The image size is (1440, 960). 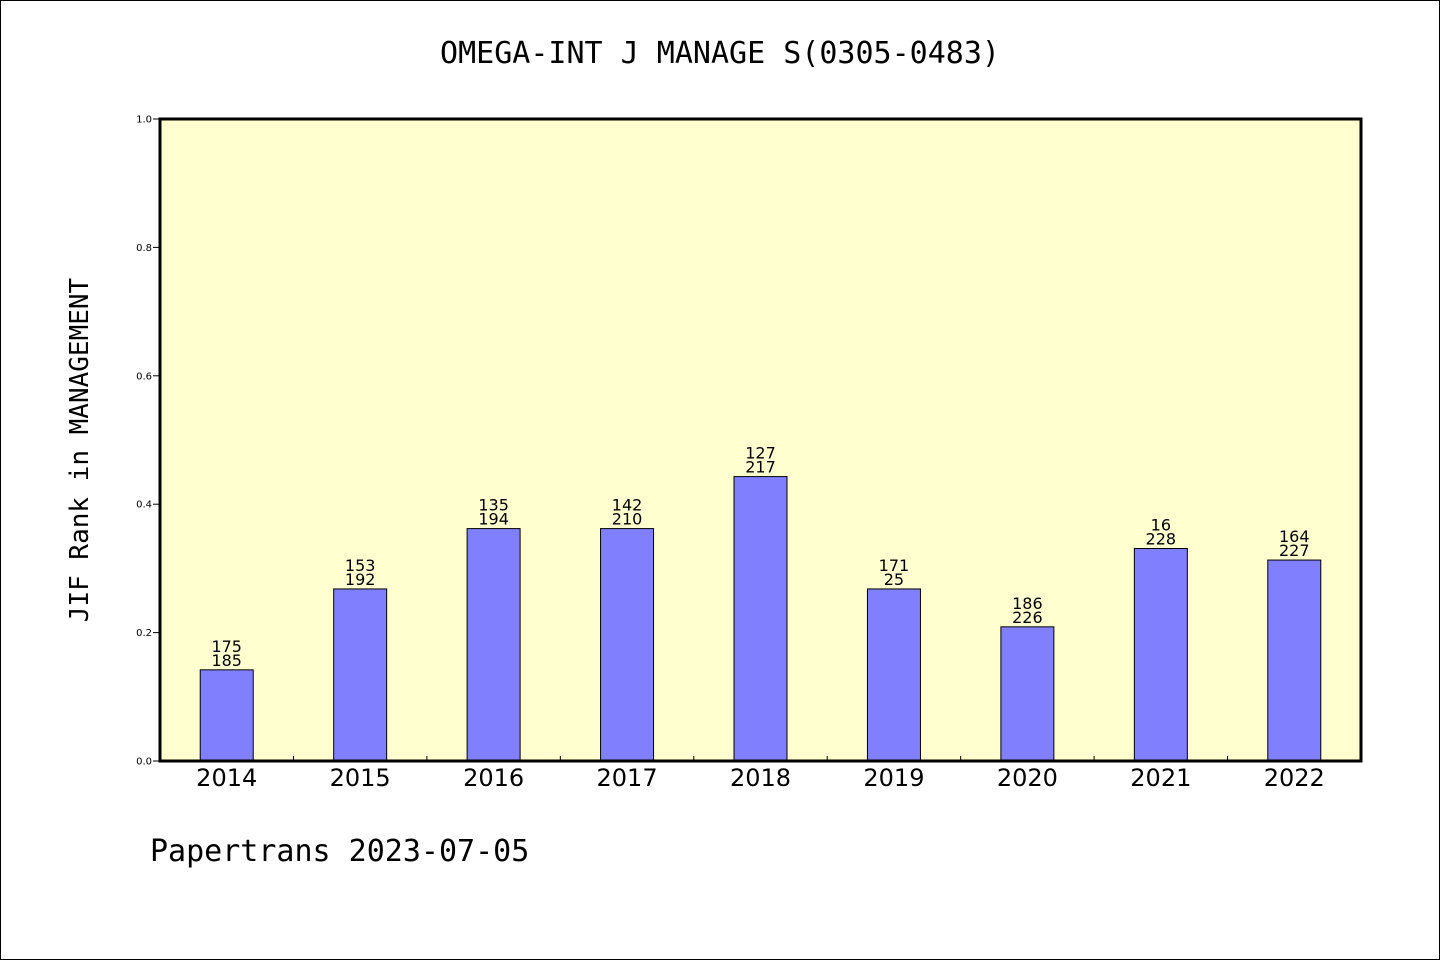 I want to click on y-tick-label: 0.6, so click(x=144, y=376).